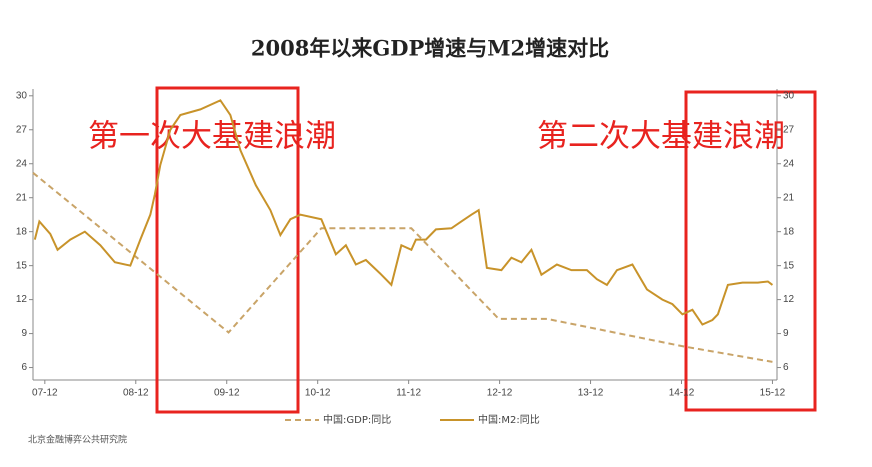 The width and height of the screenshot is (872, 467). What do you see at coordinates (318, 393) in the screenshot?
I see `x-tick-label: 10-12` at bounding box center [318, 393].